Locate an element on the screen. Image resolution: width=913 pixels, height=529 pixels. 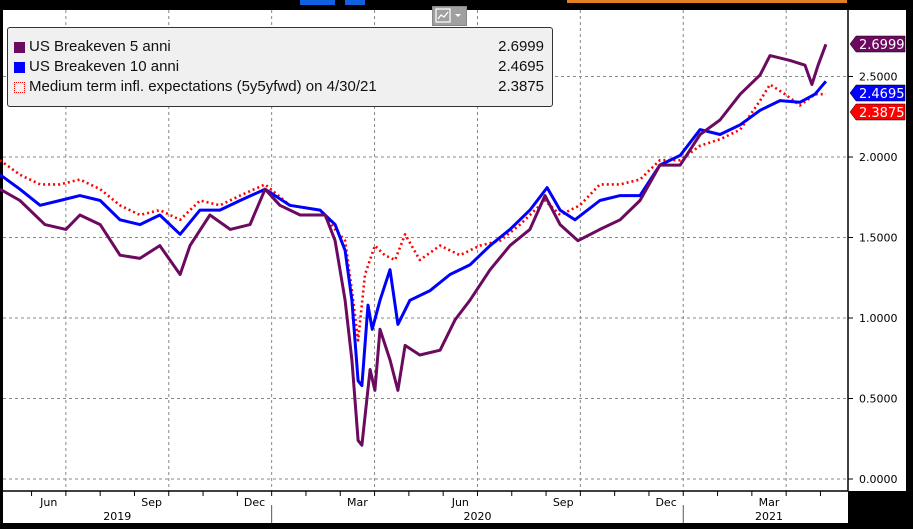
last-value-label: 2.6999 is located at coordinates (882, 45).